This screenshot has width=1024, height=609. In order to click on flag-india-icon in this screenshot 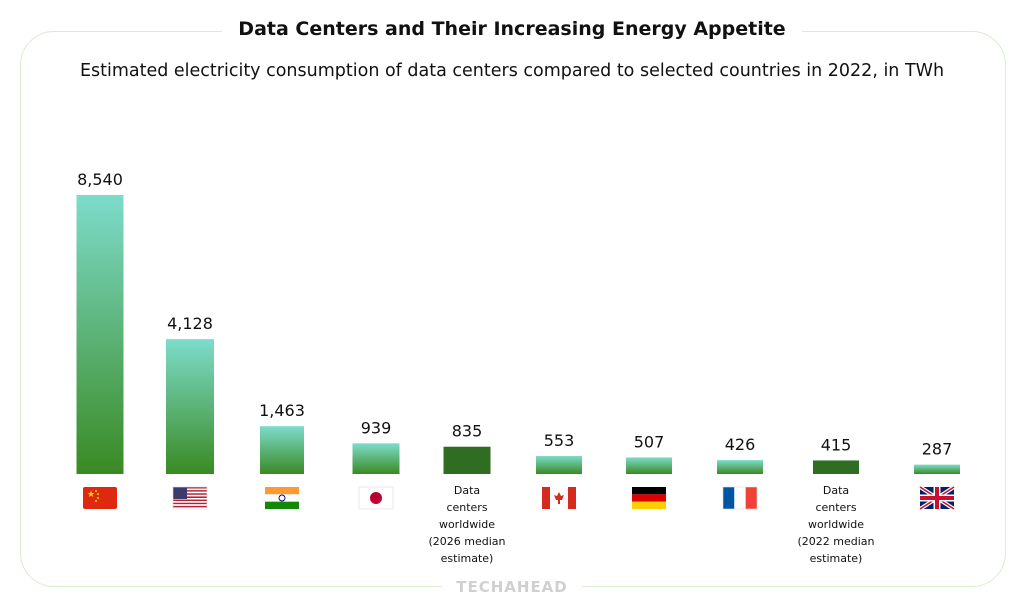, I will do `click(282, 498)`.